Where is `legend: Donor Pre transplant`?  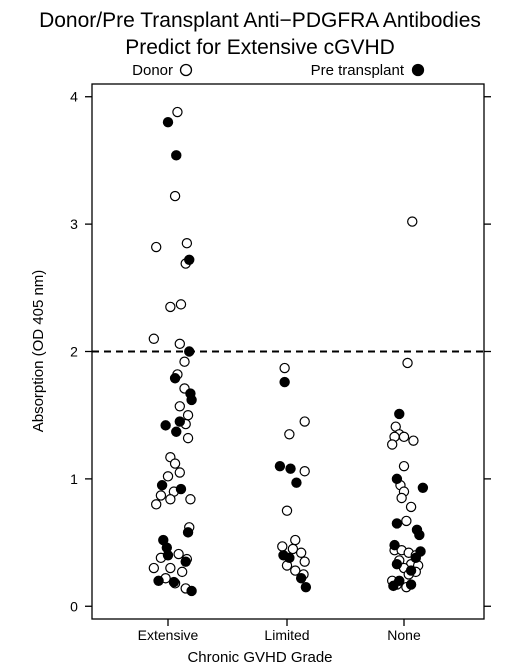
legend: Donor Pre transplant is located at coordinates (278, 70).